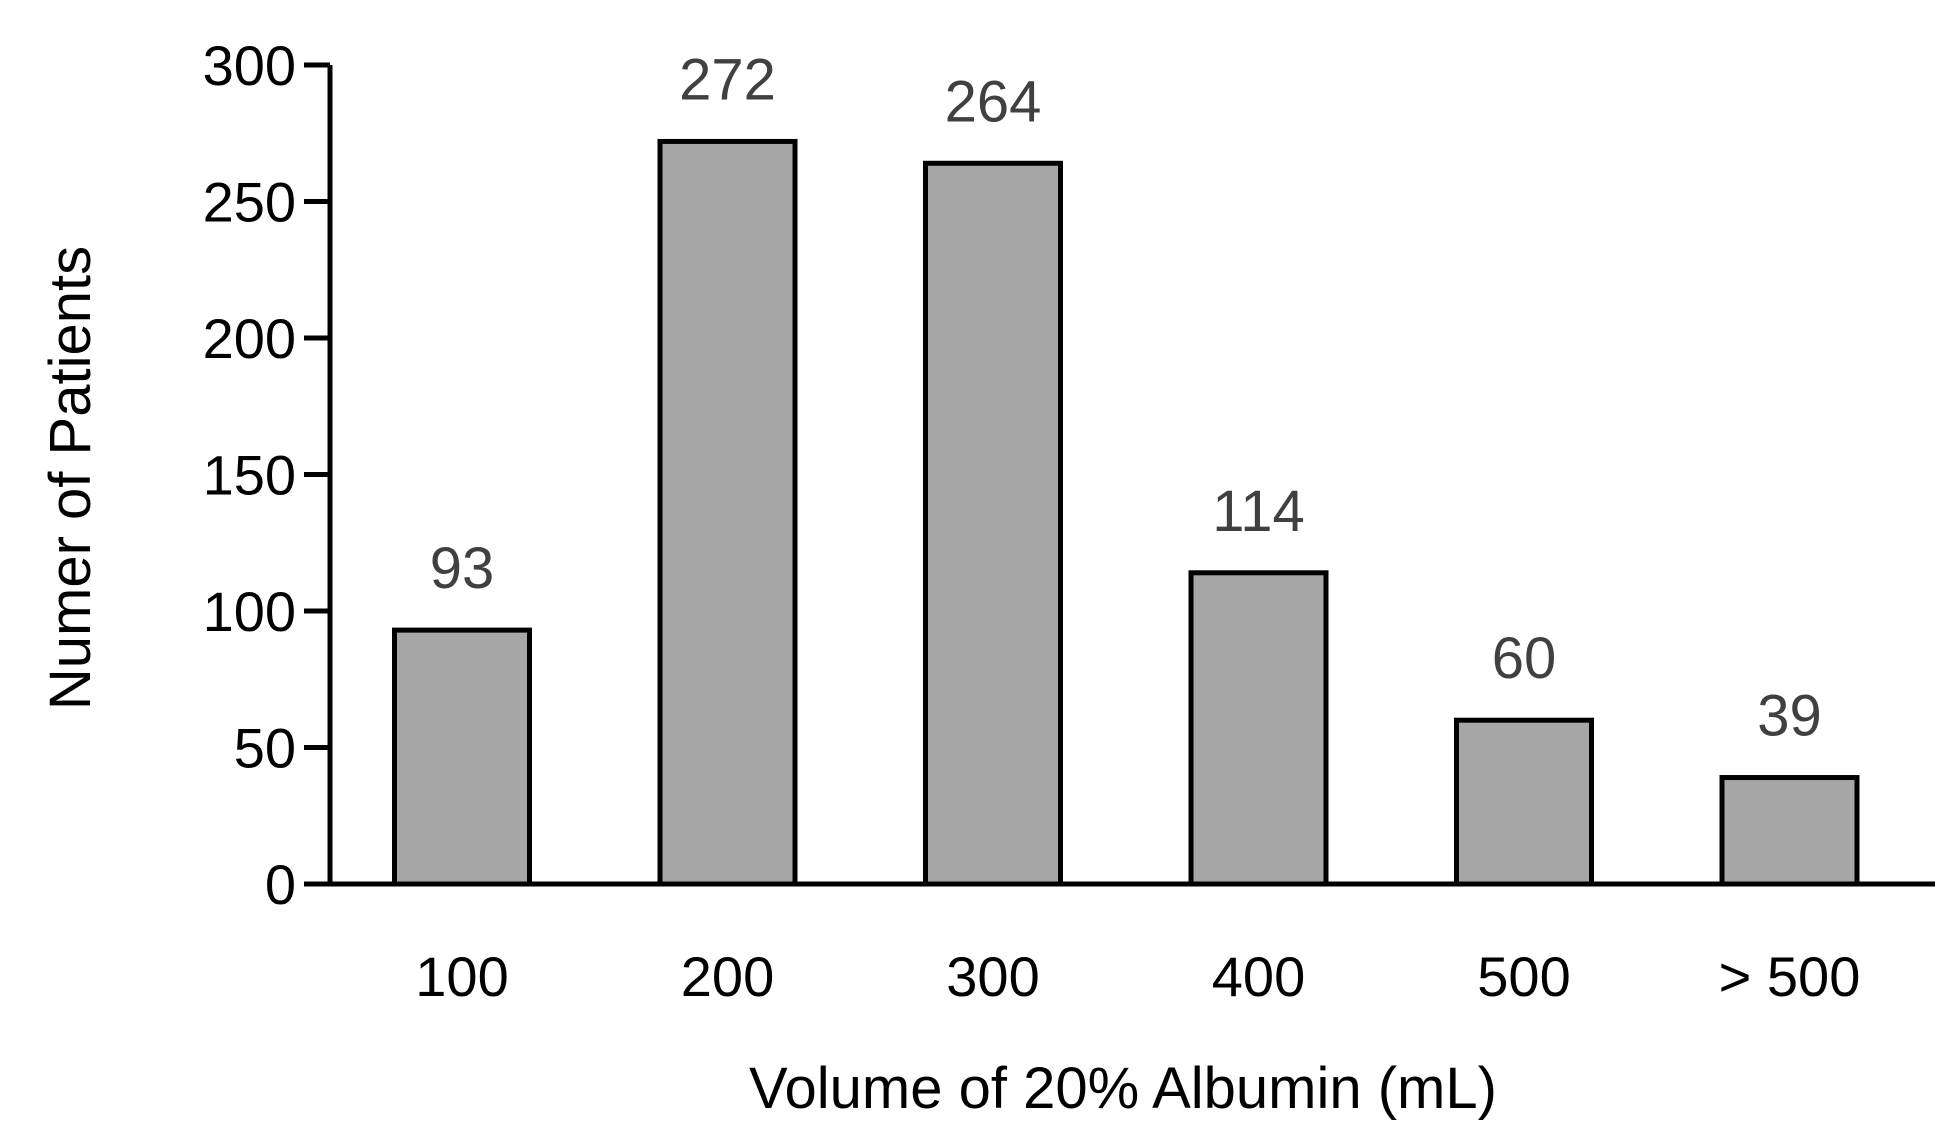 Image resolution: width=1942 pixels, height=1135 pixels. What do you see at coordinates (1523, 976) in the screenshot?
I see `x-tick-label: 500` at bounding box center [1523, 976].